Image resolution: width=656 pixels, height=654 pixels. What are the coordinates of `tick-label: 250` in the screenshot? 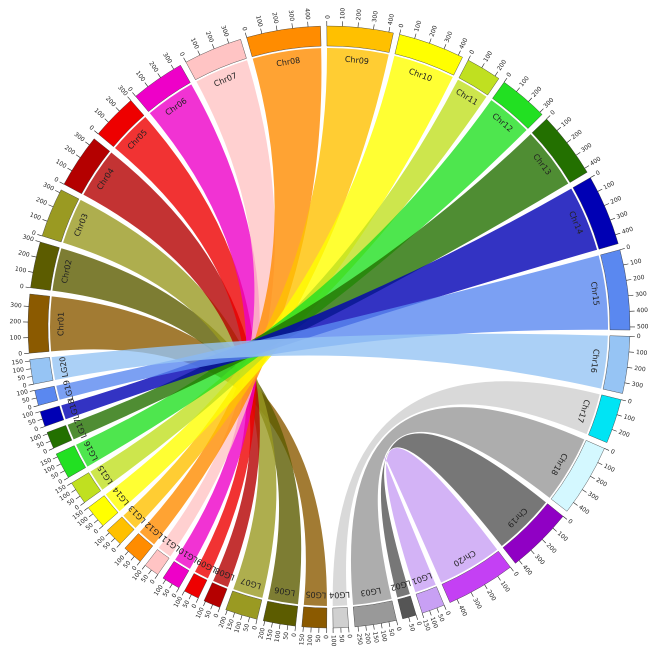 It's located at (359, 639).